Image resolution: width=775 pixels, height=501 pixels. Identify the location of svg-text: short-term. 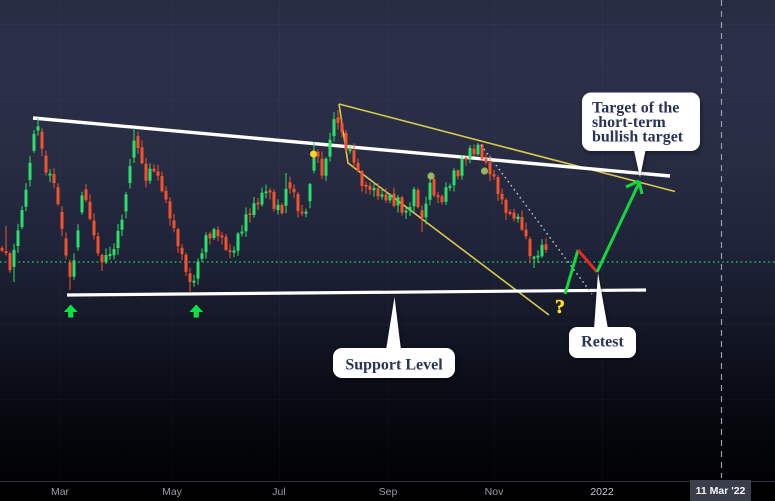
(629, 122).